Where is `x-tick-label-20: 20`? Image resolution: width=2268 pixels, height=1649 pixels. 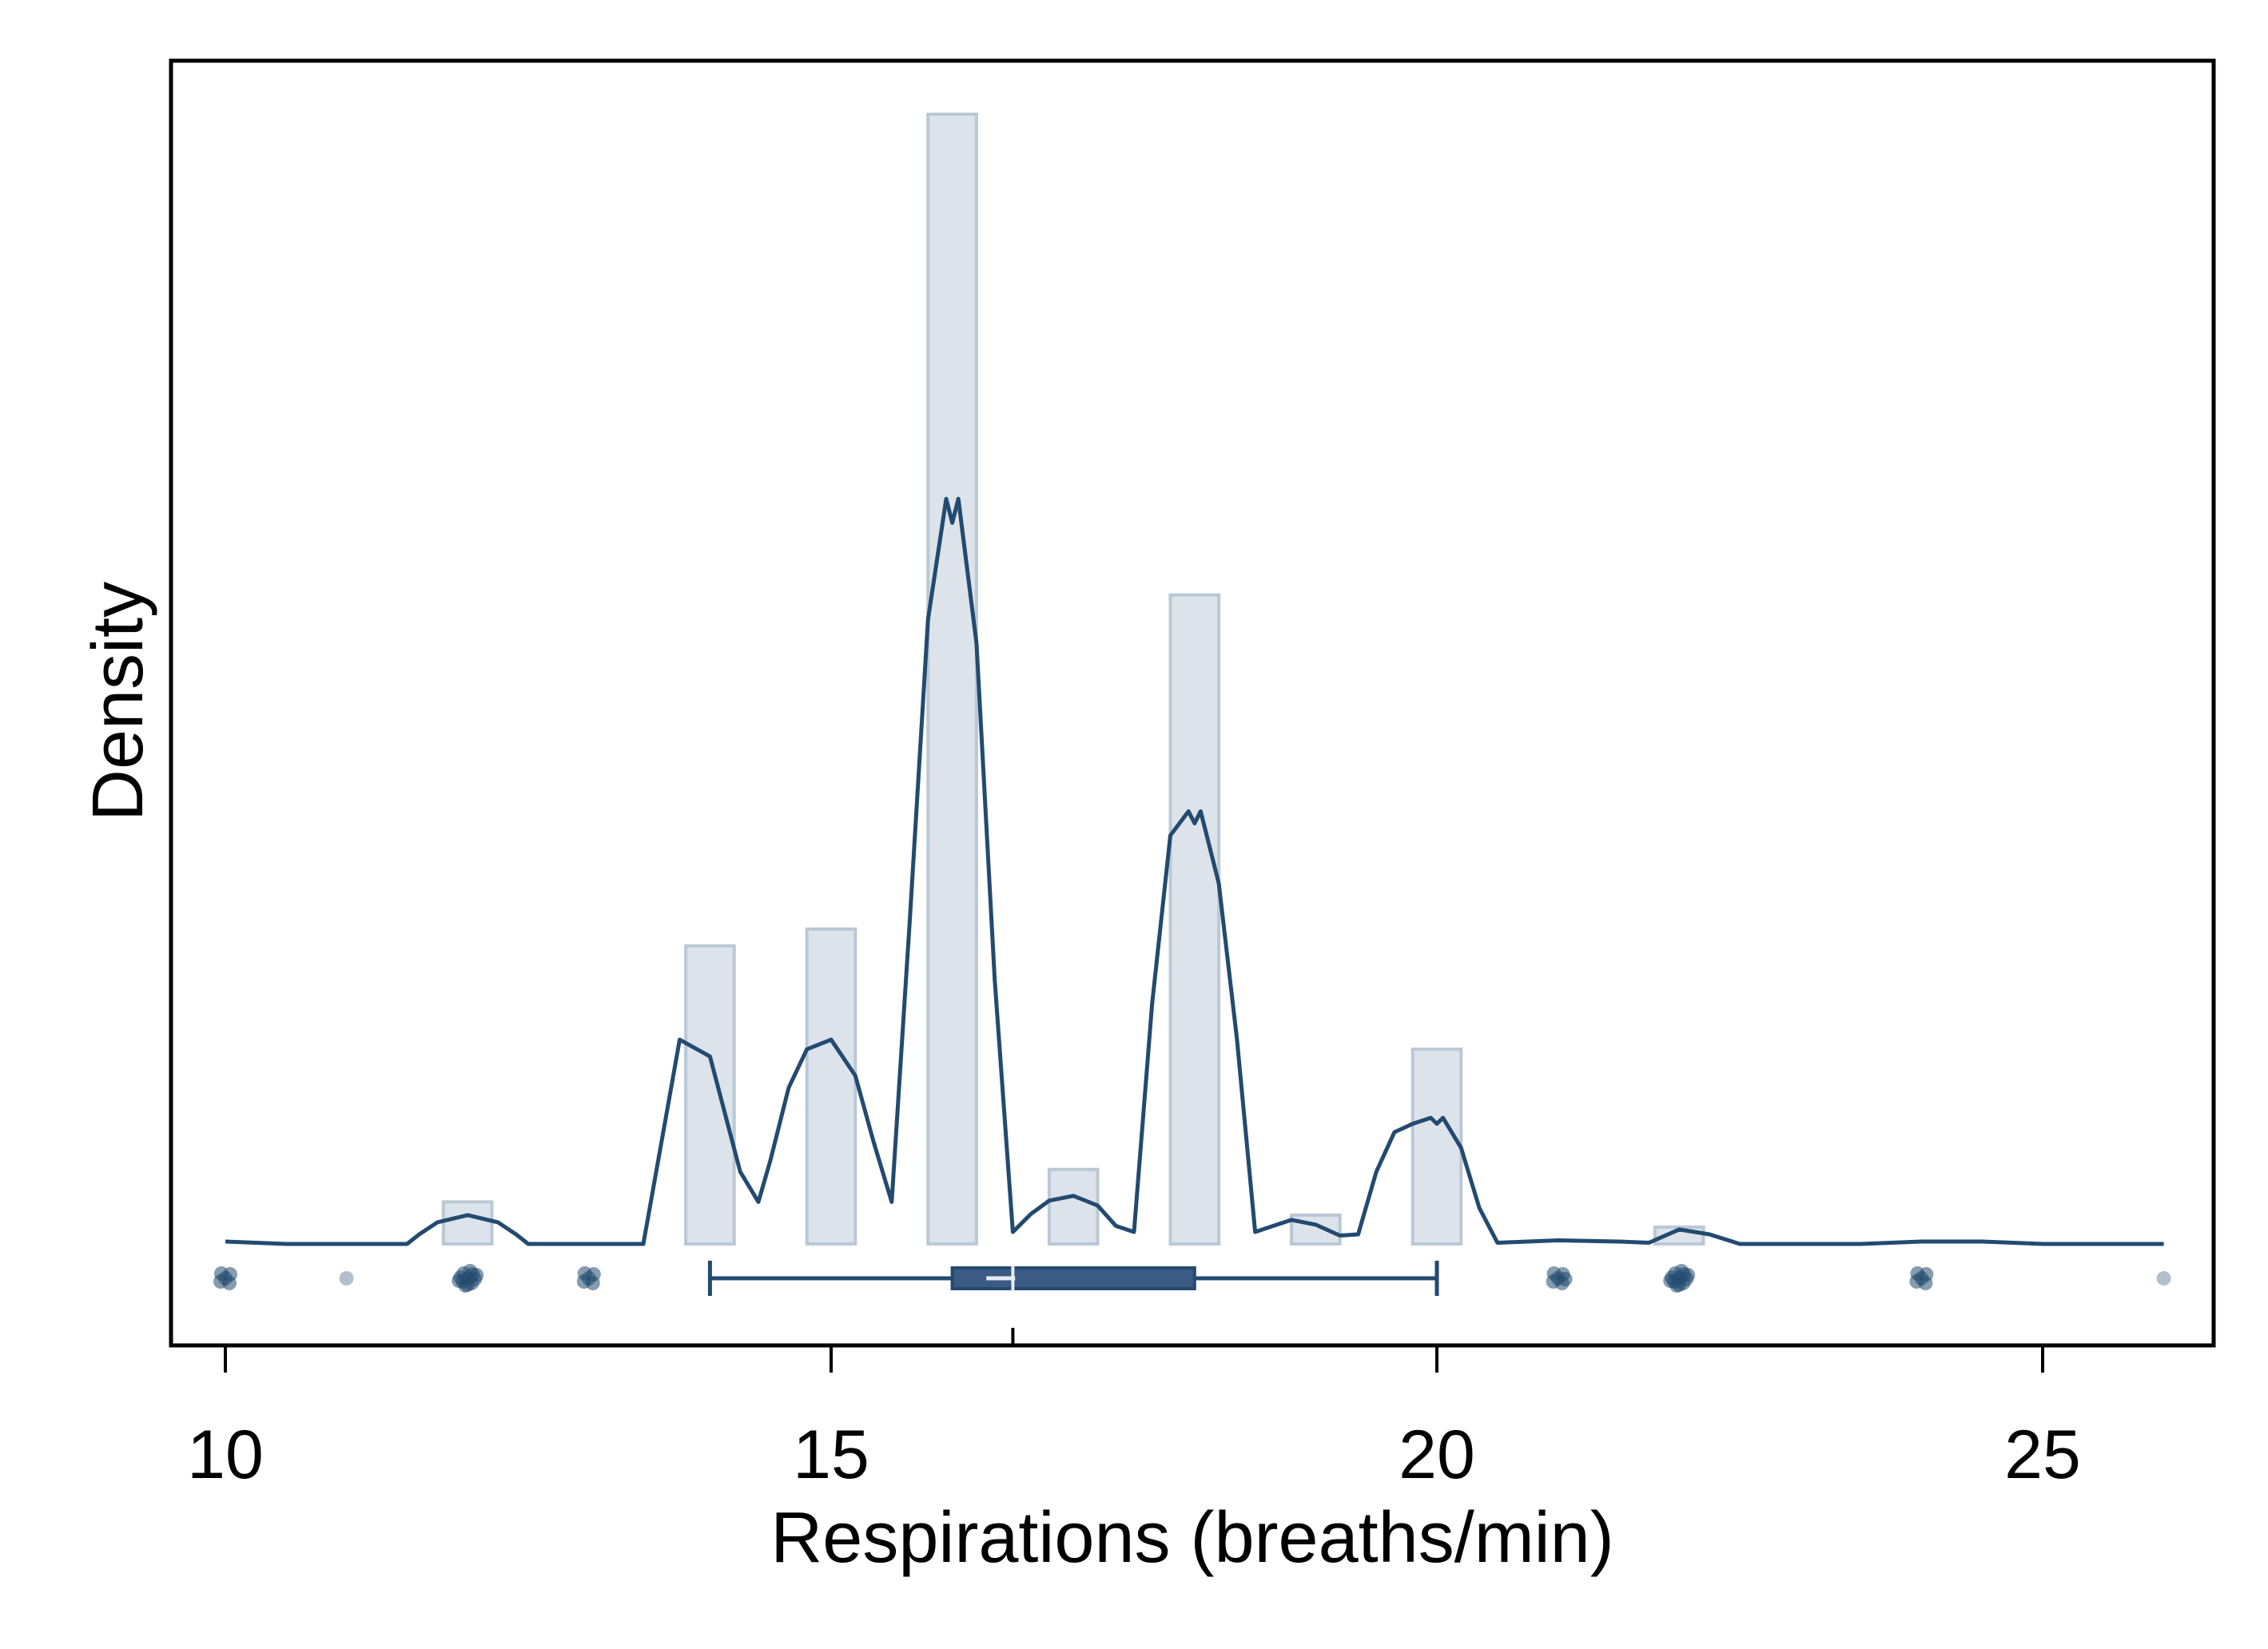 x-tick-label-20: 20 is located at coordinates (1437, 1455).